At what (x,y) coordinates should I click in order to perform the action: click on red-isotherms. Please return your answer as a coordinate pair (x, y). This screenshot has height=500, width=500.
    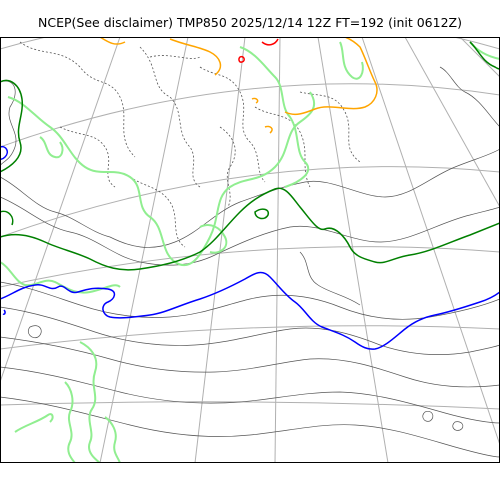
    Looking at the image, I should click on (258, 50).